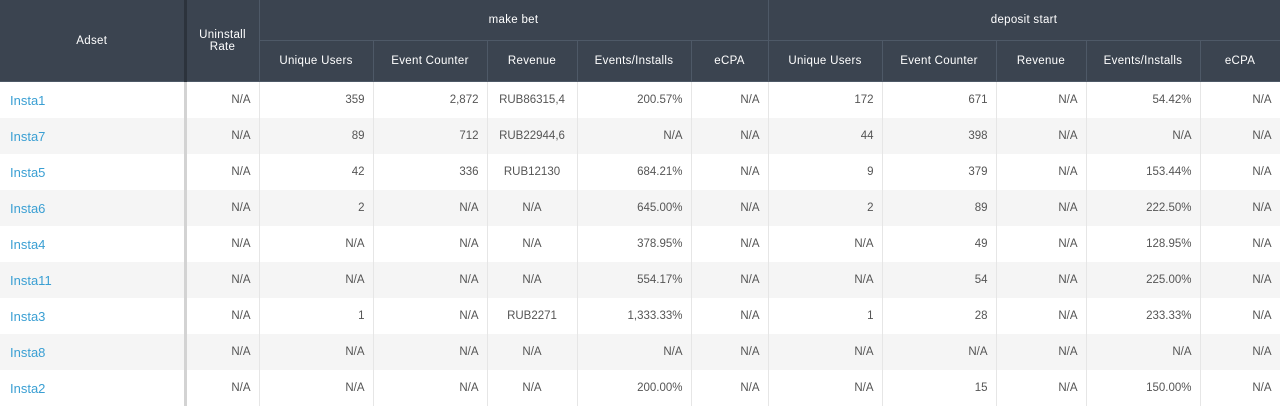 The image size is (1280, 410). What do you see at coordinates (634, 352) in the screenshot?
I see `make-bet-events-installs-cell: N/A` at bounding box center [634, 352].